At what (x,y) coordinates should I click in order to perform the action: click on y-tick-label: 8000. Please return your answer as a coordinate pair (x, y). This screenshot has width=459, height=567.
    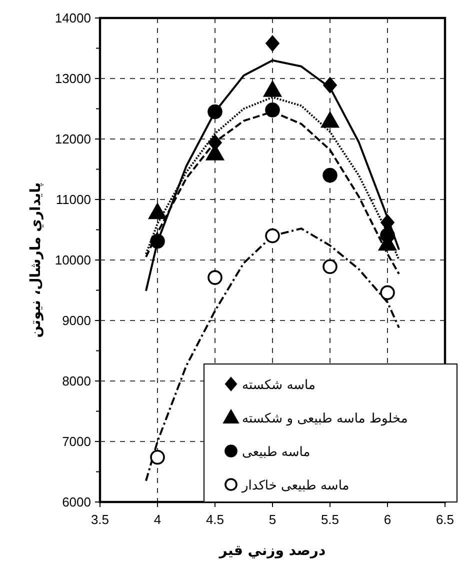
    Looking at the image, I should click on (76, 381).